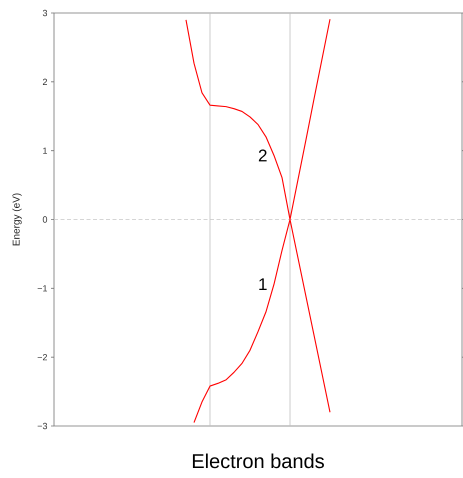 This screenshot has height=478, width=463. What do you see at coordinates (263, 284) in the screenshot?
I see `series-label: 1` at bounding box center [263, 284].